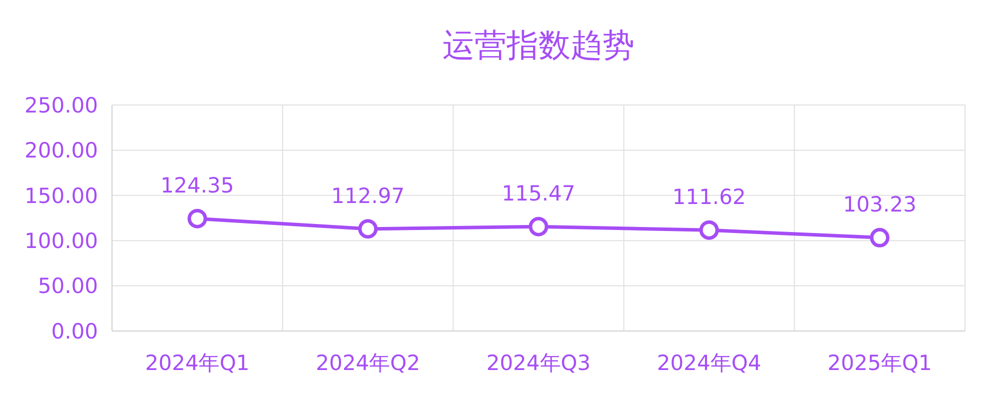 This screenshot has width=995, height=415. What do you see at coordinates (539, 194) in the screenshot?
I see `data-label: 115.47` at bounding box center [539, 194].